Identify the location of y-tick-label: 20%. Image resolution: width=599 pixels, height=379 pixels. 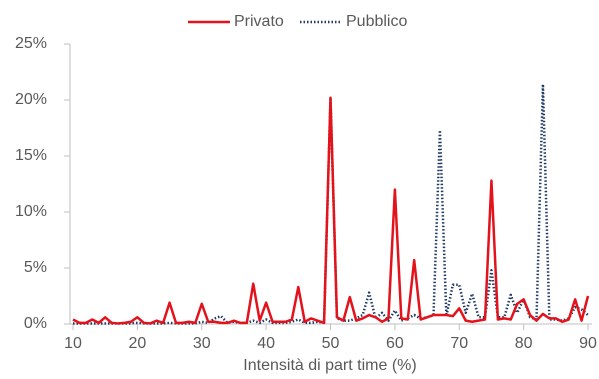
(31, 99).